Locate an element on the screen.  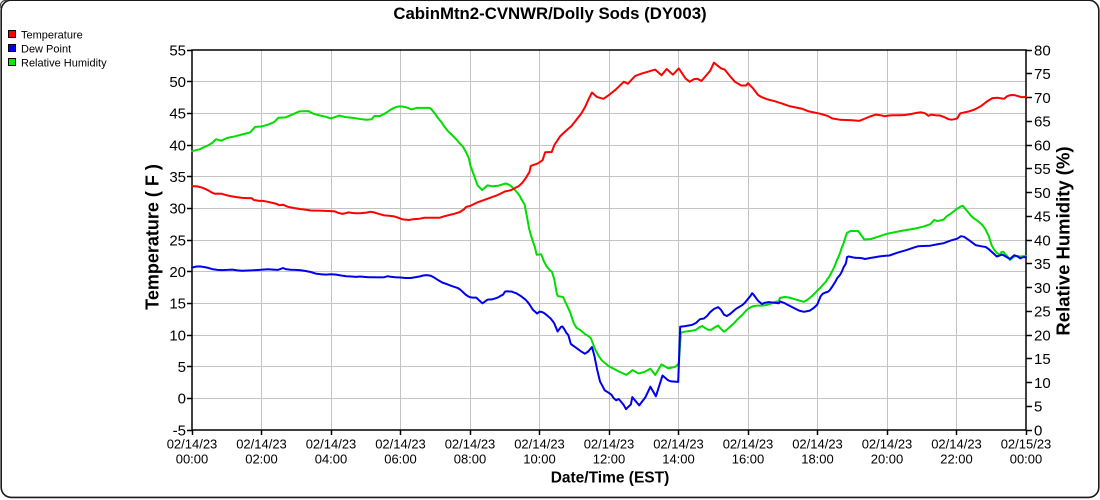
svg-text: 60 is located at coordinates (1042, 145).